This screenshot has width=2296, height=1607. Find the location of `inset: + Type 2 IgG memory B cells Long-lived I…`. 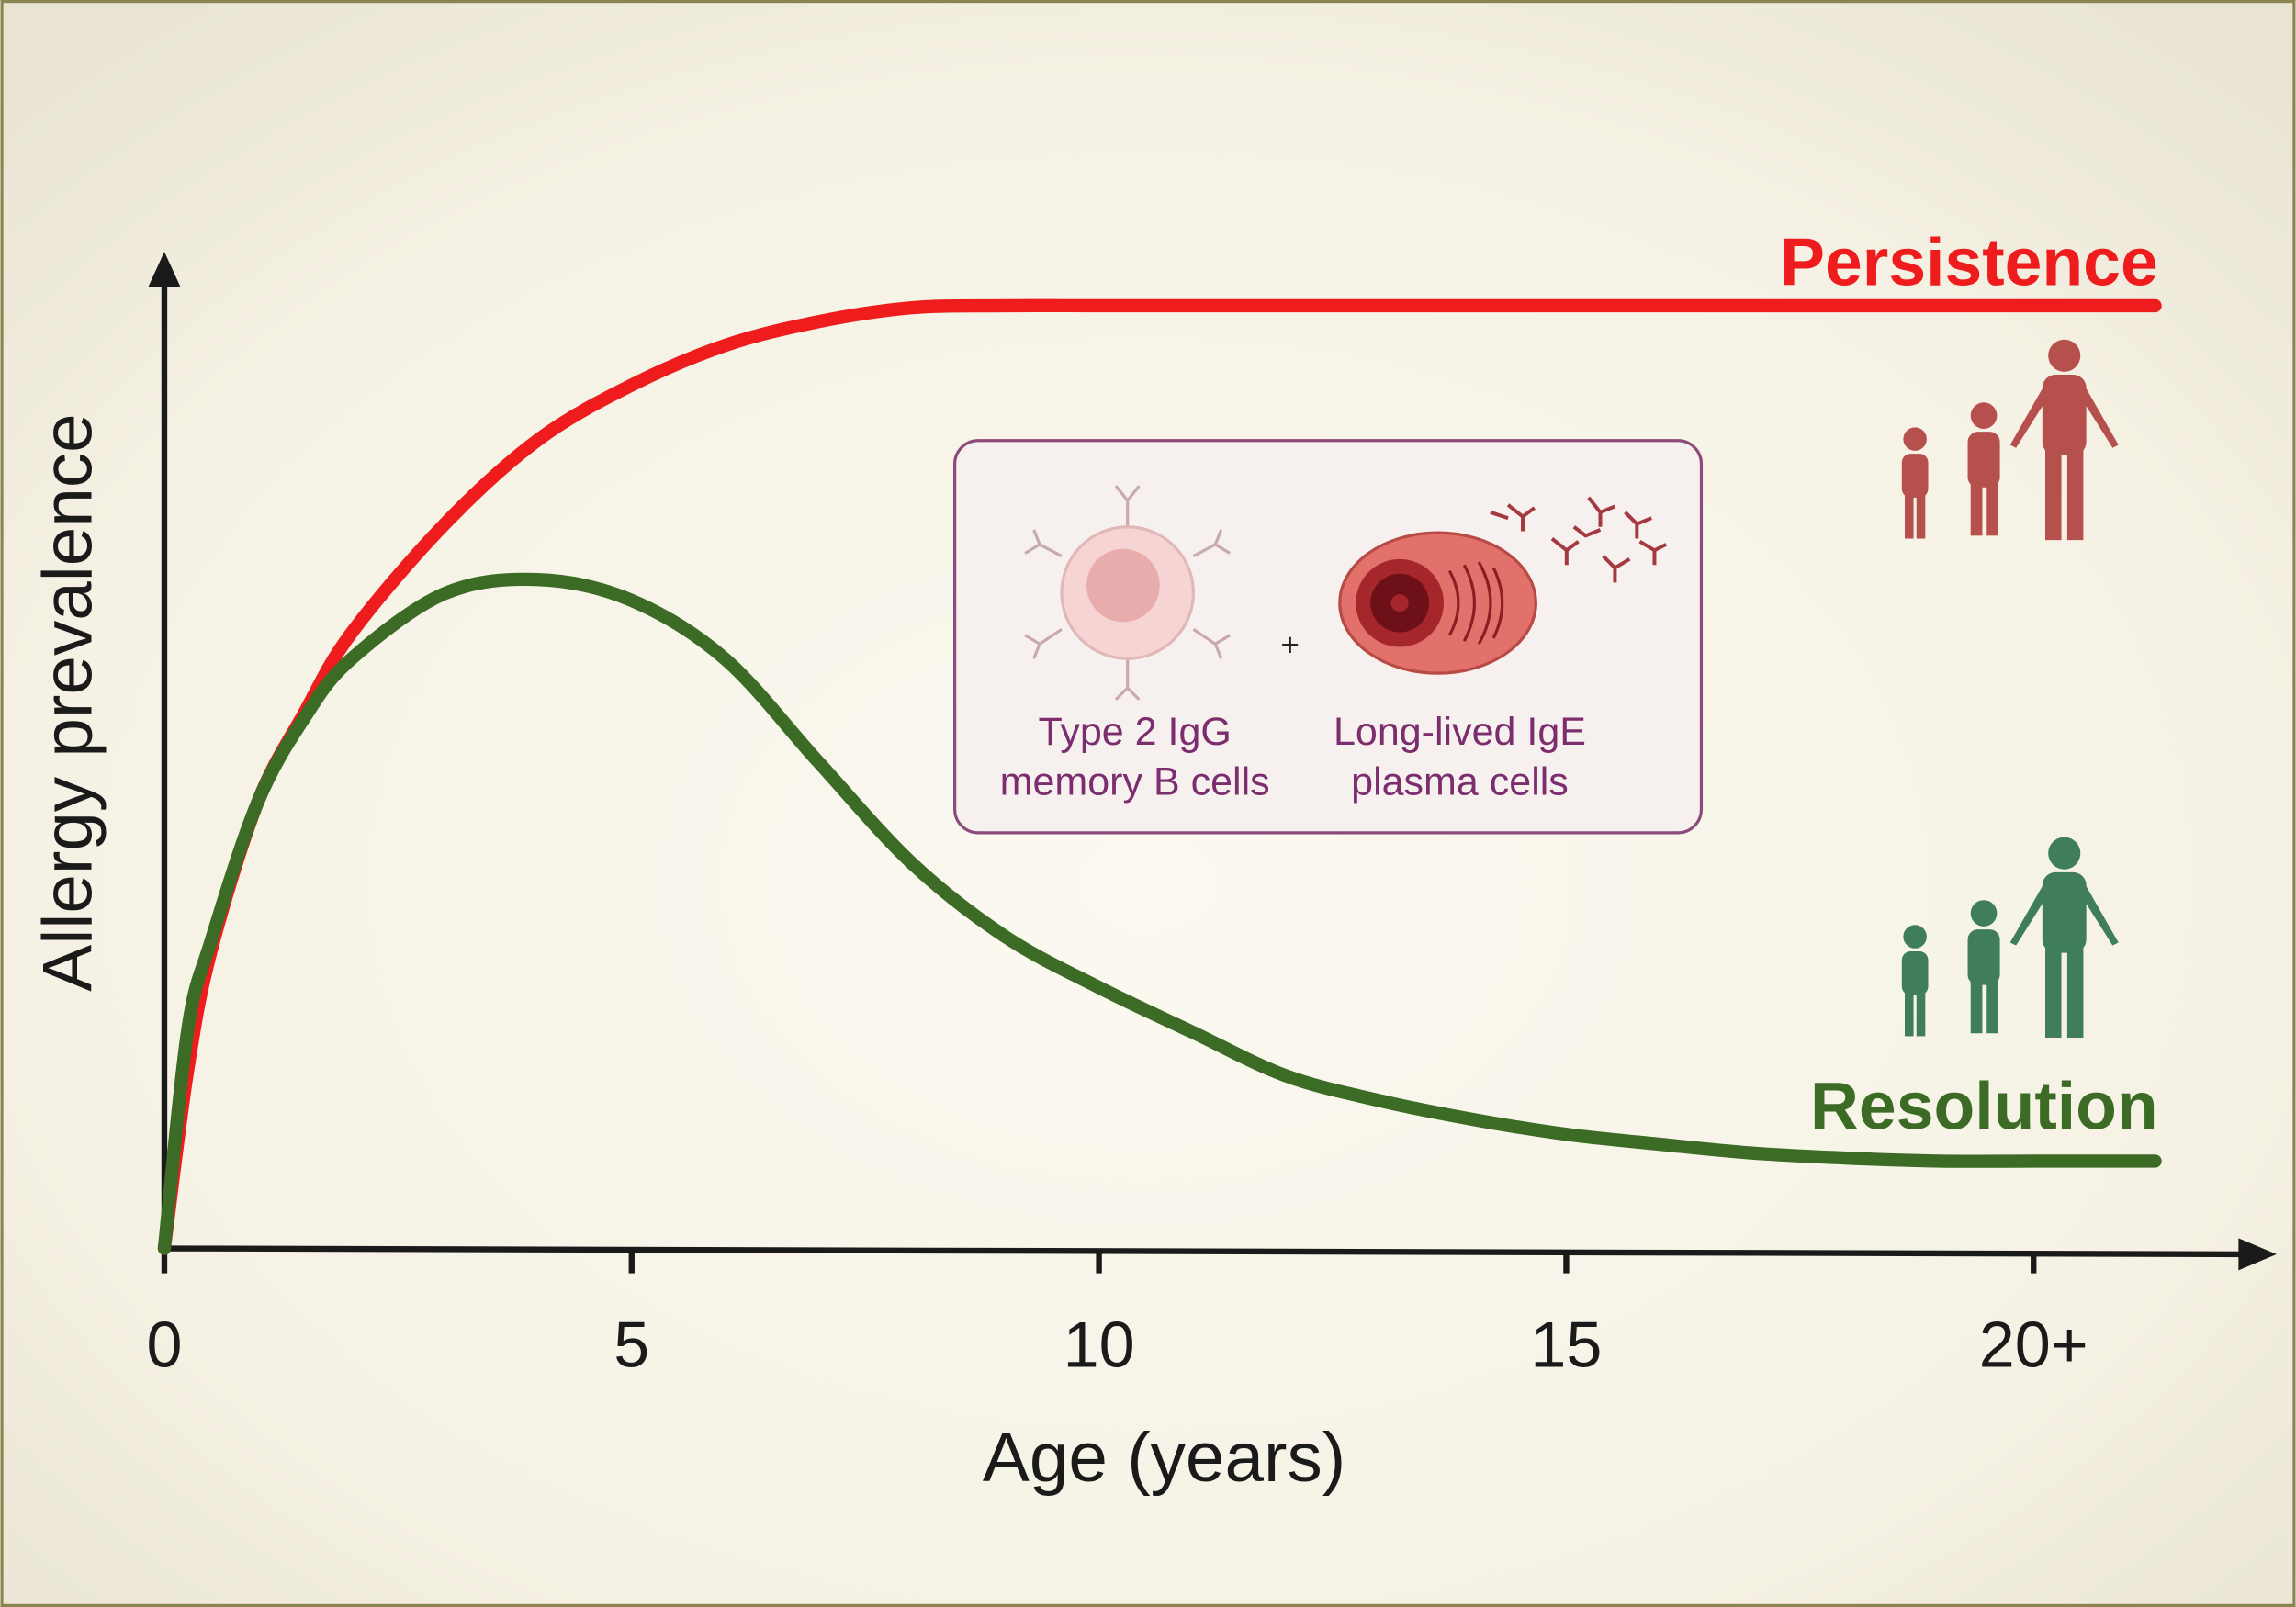

inset: + Type 2 IgG memory B cells Long-lived I… is located at coordinates (1328, 637).